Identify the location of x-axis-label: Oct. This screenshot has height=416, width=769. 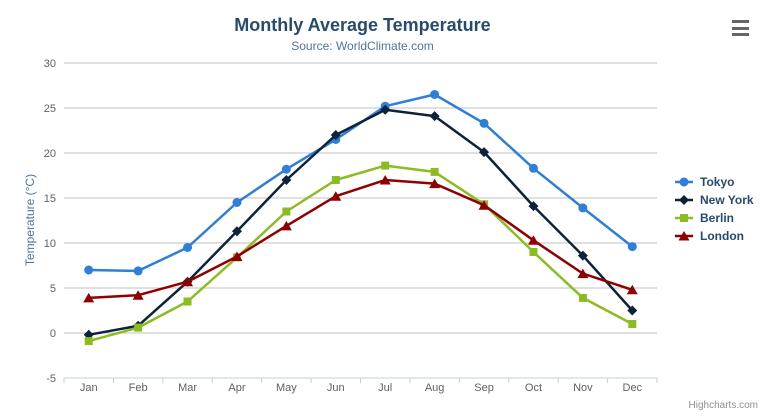
(533, 388).